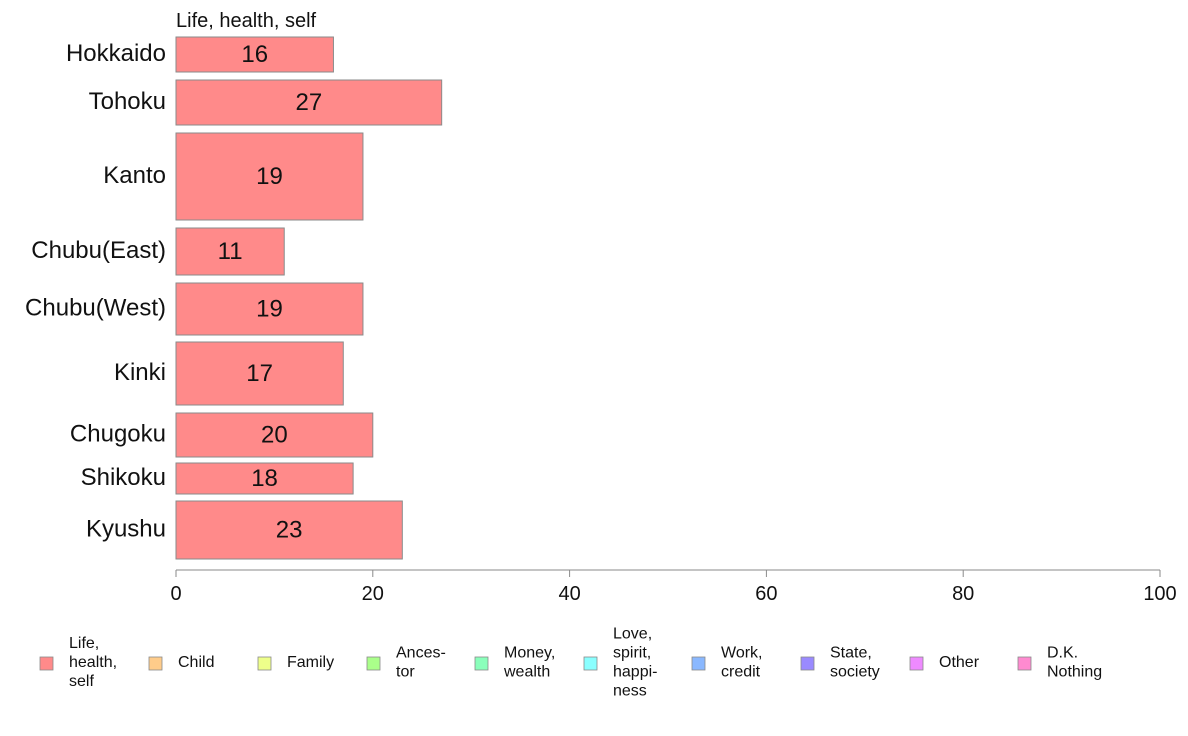 This screenshot has width=1188, height=736. What do you see at coordinates (855, 672) in the screenshot?
I see `legend-label-line: society` at bounding box center [855, 672].